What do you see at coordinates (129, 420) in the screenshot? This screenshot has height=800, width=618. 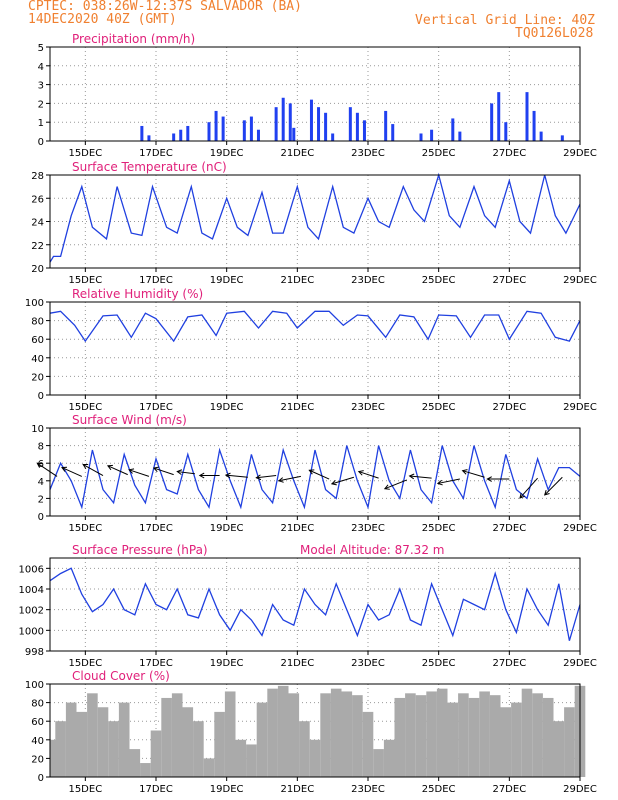 I see `panel-title: Surface Wind (m/s)` at bounding box center [129, 420].